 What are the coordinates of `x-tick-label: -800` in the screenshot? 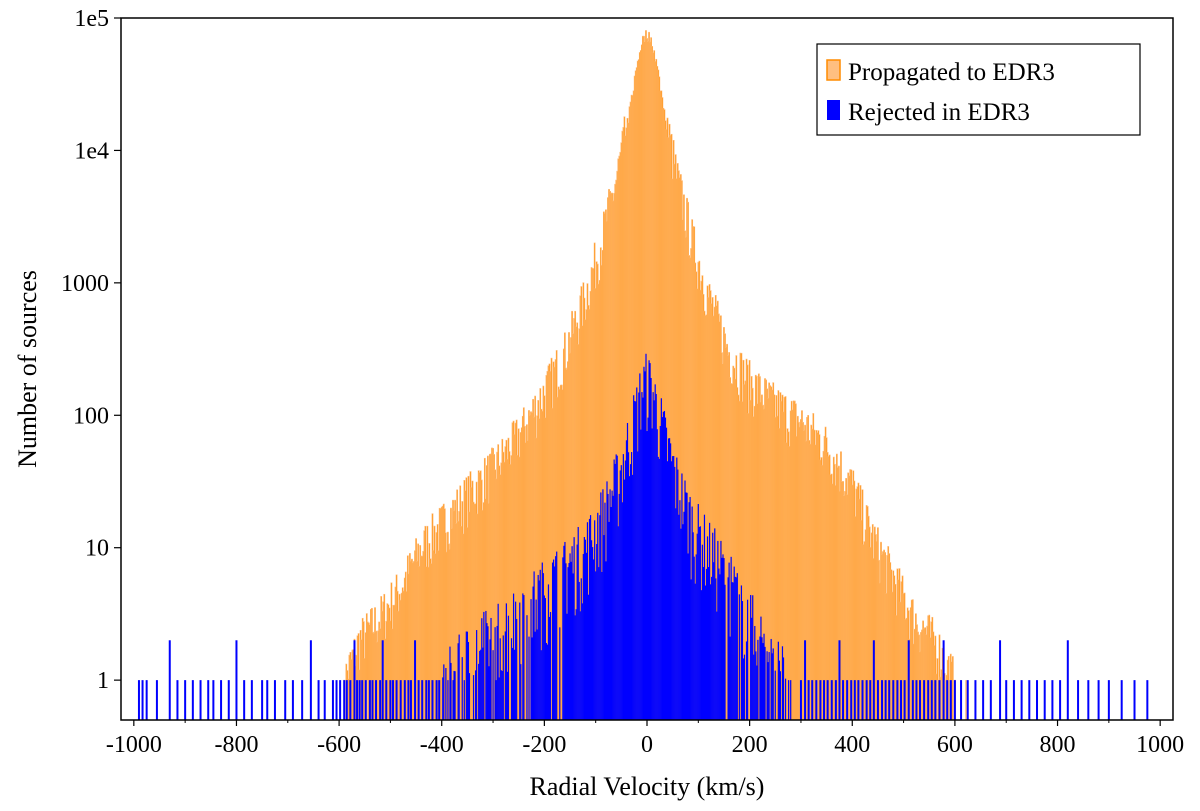 It's located at (236, 745).